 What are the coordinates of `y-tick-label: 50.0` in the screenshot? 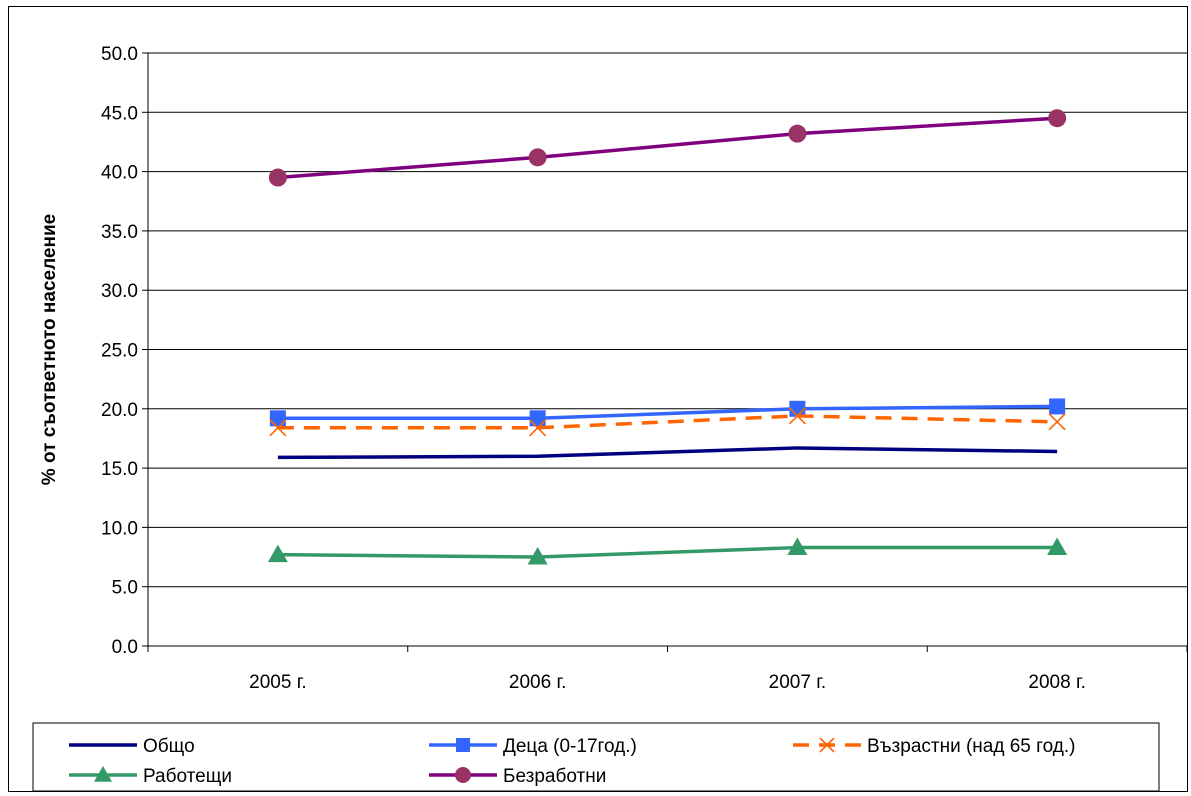 It's located at (119, 54).